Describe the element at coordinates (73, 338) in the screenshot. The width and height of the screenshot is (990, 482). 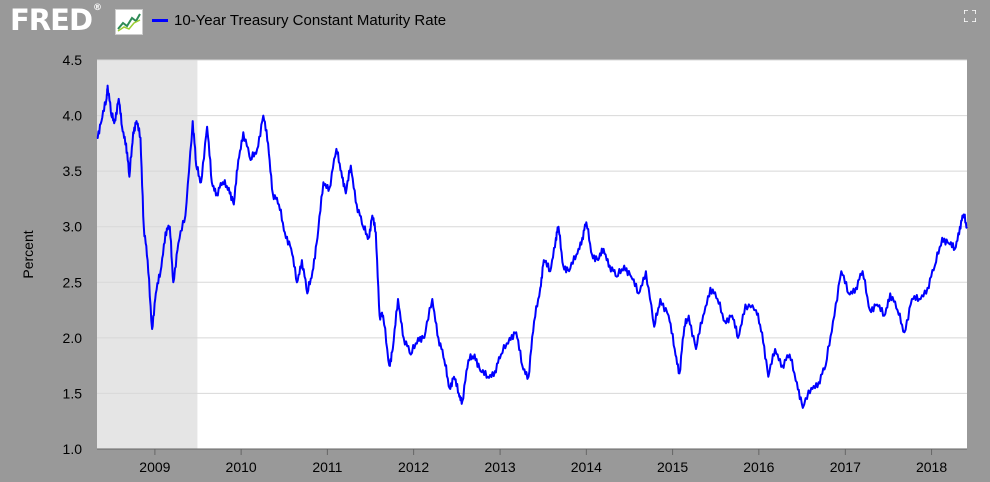
I see `y-tick-label: 2.0` at that location.